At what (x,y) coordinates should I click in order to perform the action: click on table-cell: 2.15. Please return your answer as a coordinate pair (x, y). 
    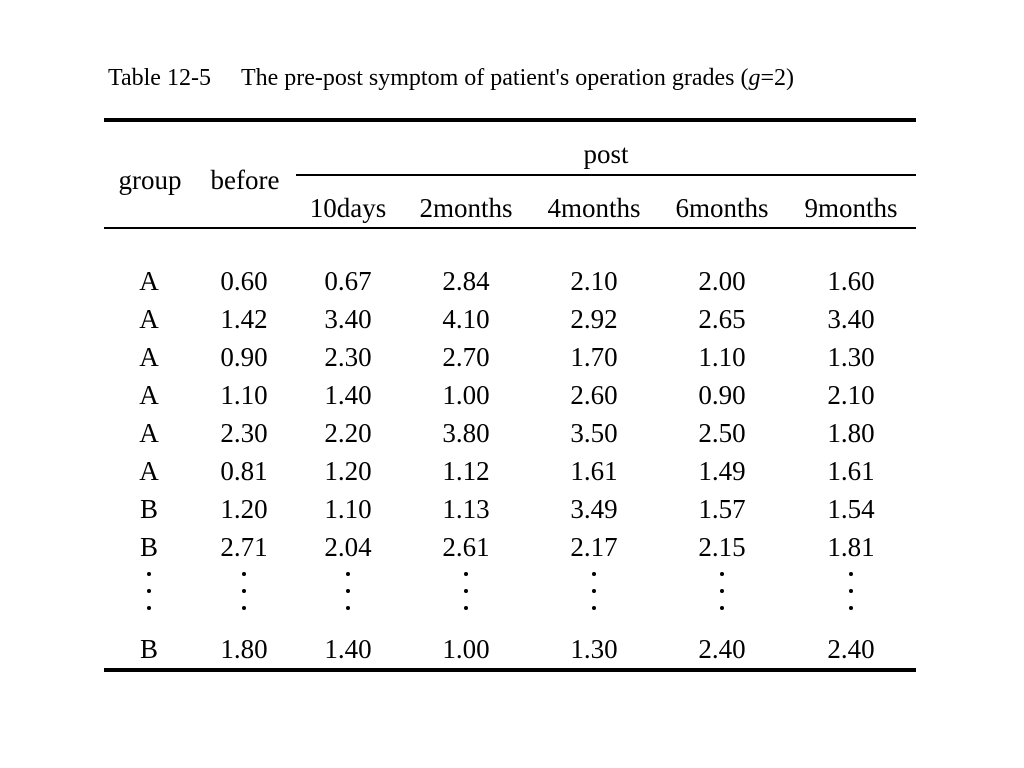
    Looking at the image, I should click on (722, 547).